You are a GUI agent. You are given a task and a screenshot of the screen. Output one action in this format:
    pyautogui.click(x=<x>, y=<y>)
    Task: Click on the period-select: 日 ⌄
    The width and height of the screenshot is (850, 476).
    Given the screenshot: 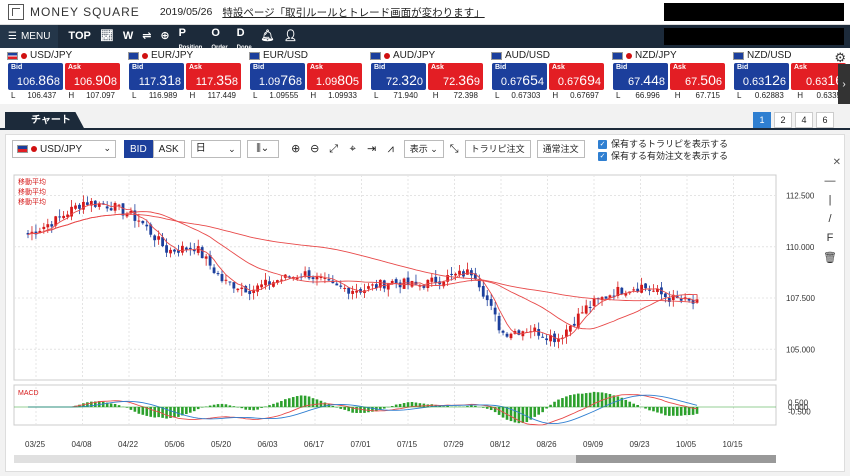 What is the action you would take?
    pyautogui.click(x=215, y=149)
    